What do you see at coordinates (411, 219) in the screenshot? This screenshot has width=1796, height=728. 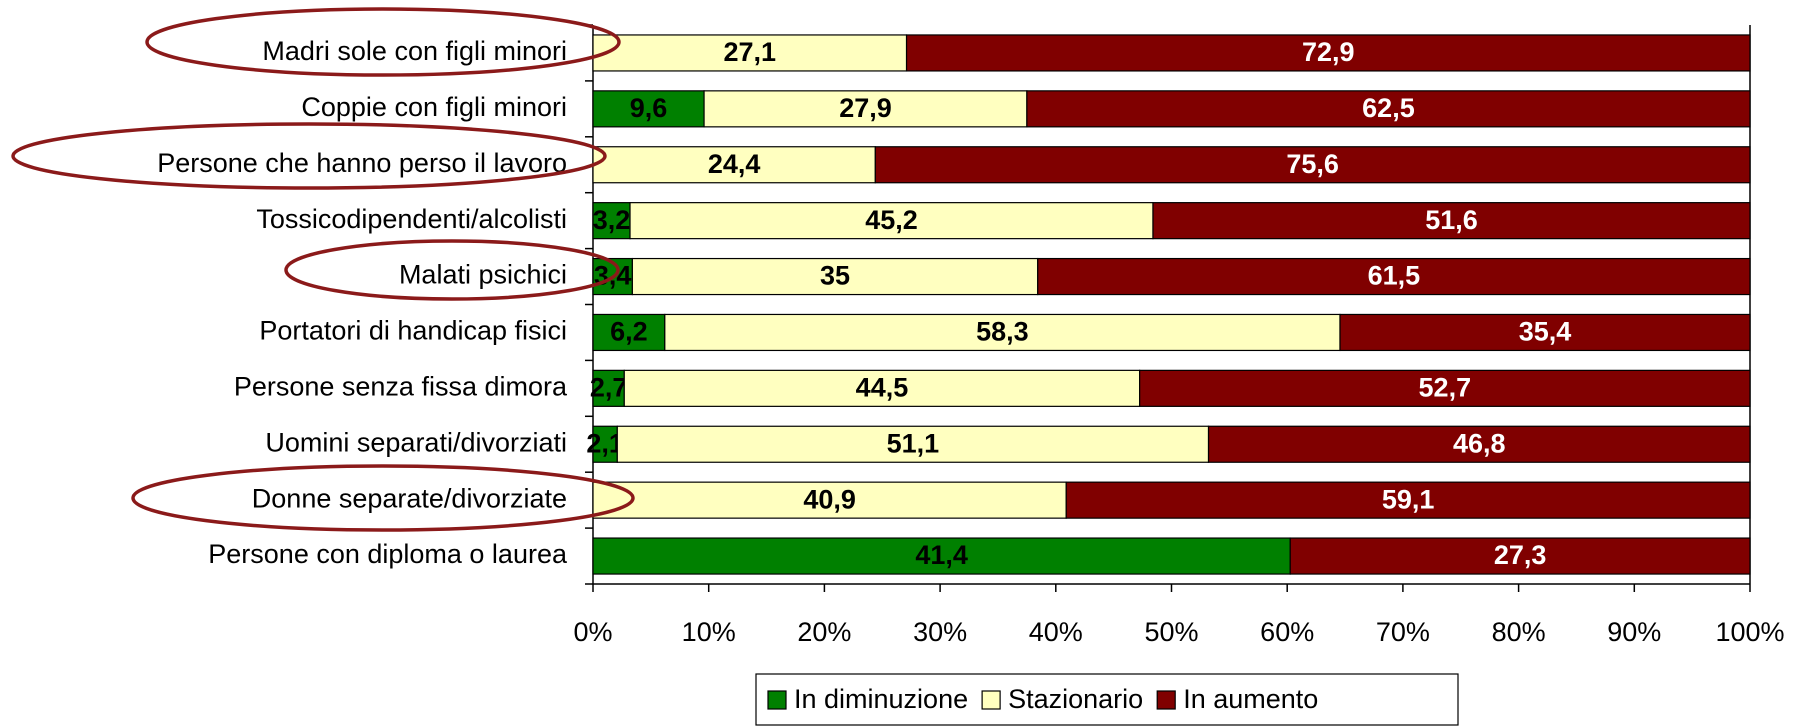 I see `y-tick-label: Tossicodipendenti/alcolisti` at bounding box center [411, 219].